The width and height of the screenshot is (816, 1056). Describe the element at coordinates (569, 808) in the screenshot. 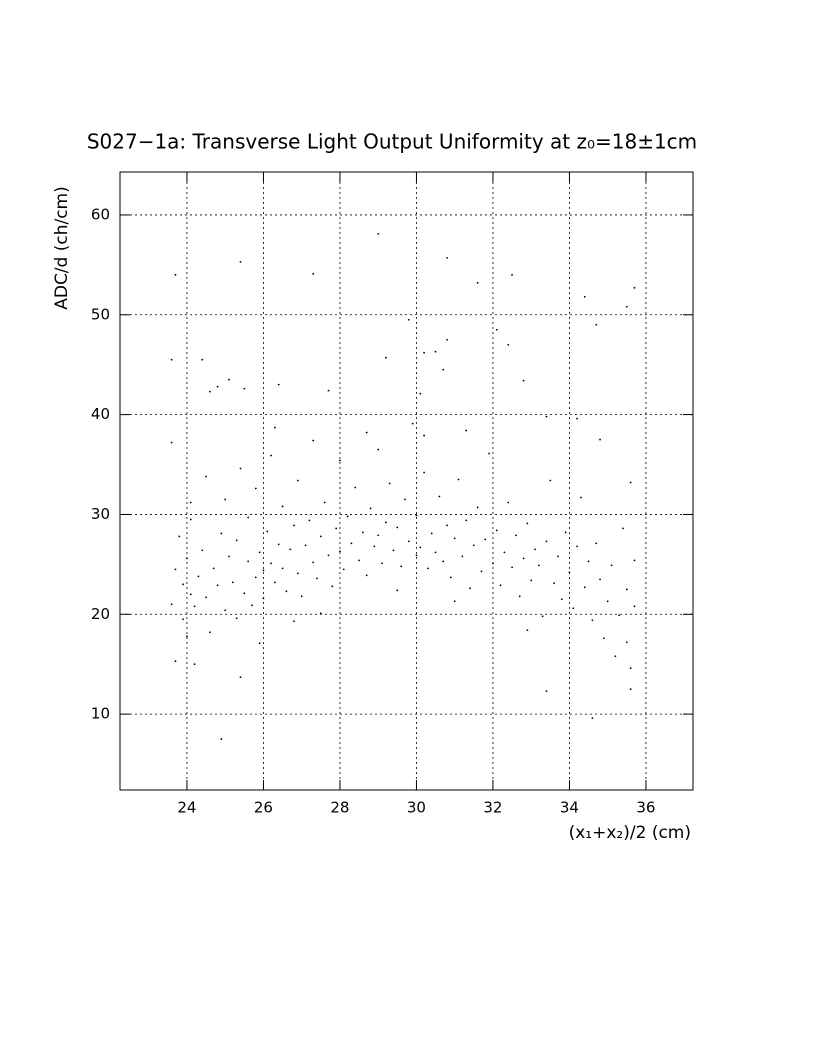

I see `x-tick-label: 34` at that location.